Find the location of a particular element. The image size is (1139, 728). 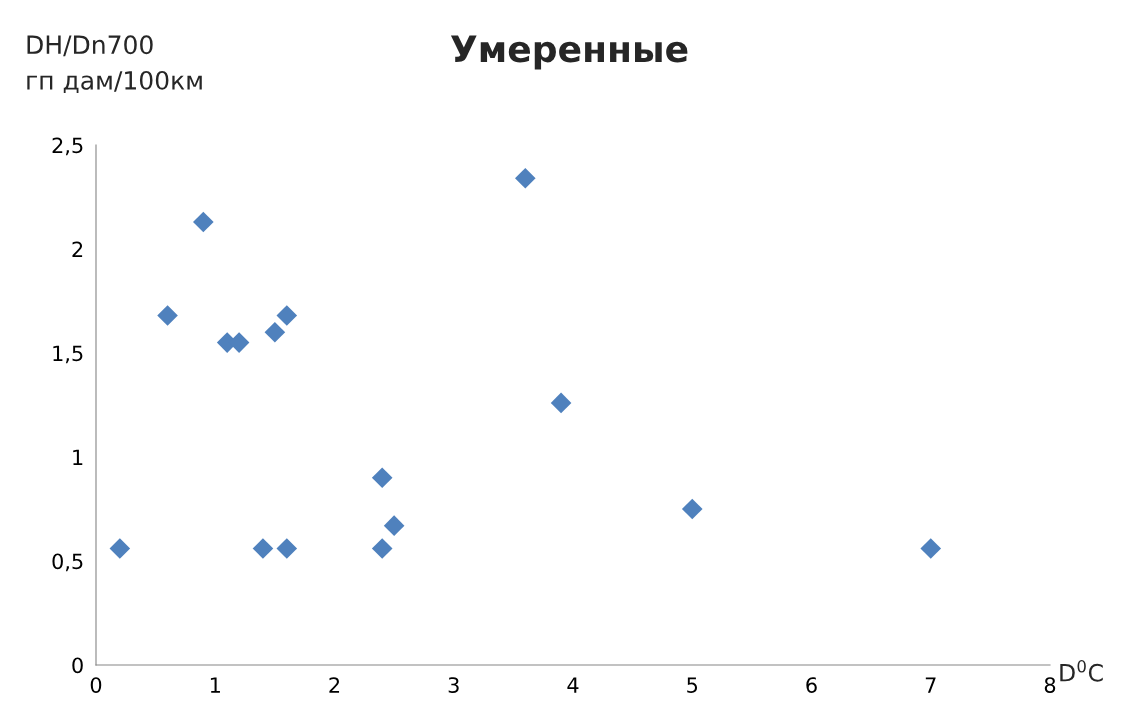

y-tick-label: 0,5 is located at coordinates (67, 562).